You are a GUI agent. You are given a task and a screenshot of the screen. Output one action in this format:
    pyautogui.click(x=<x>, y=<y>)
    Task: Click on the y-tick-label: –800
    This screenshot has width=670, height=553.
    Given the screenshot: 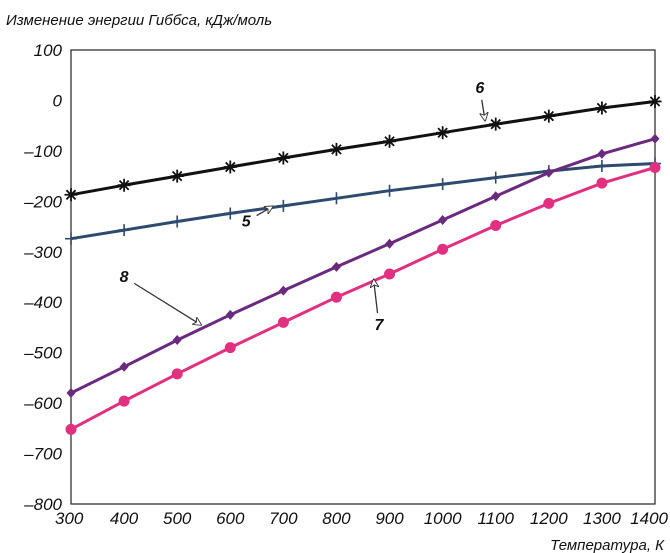 What is the action you would take?
    pyautogui.click(x=42, y=504)
    